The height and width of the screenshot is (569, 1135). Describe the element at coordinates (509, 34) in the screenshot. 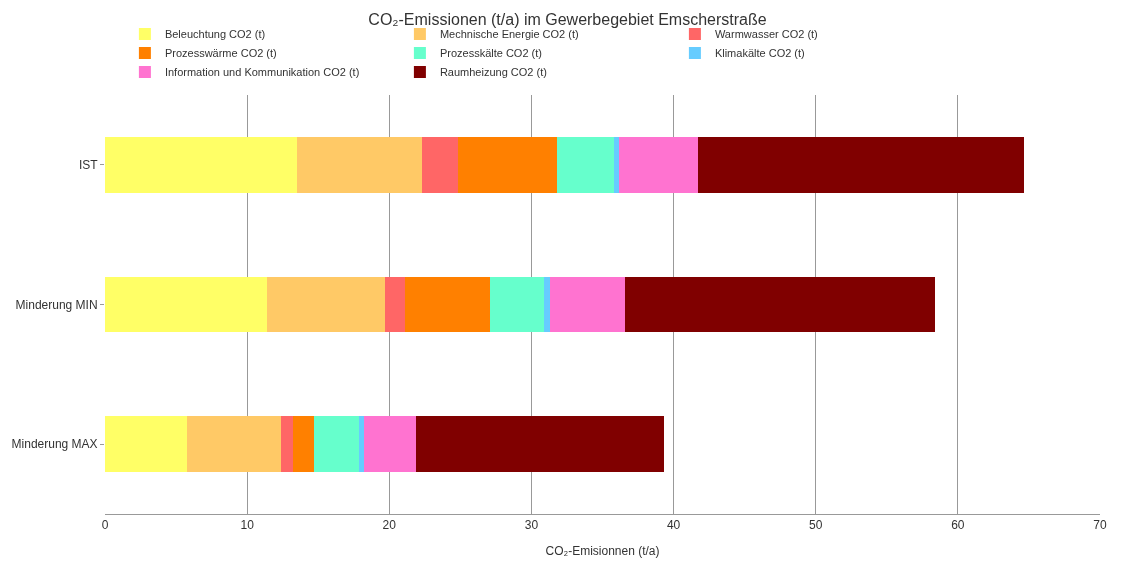

I see `legend-label: Mechnische Energie CO2 (t)` at that location.